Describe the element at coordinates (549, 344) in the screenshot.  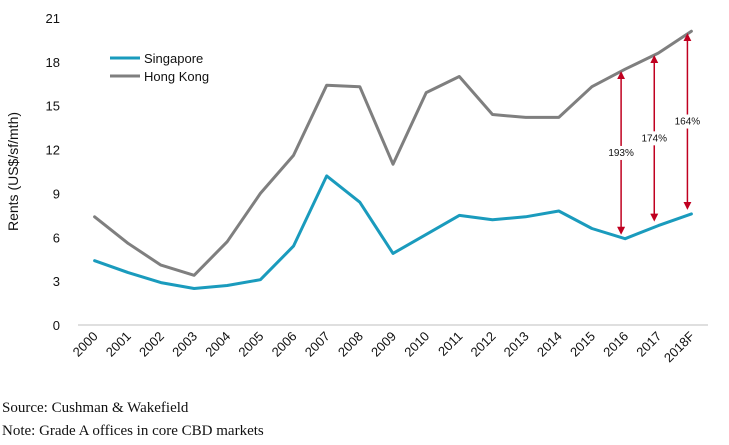
I see `x-tick-label: 2014` at that location.